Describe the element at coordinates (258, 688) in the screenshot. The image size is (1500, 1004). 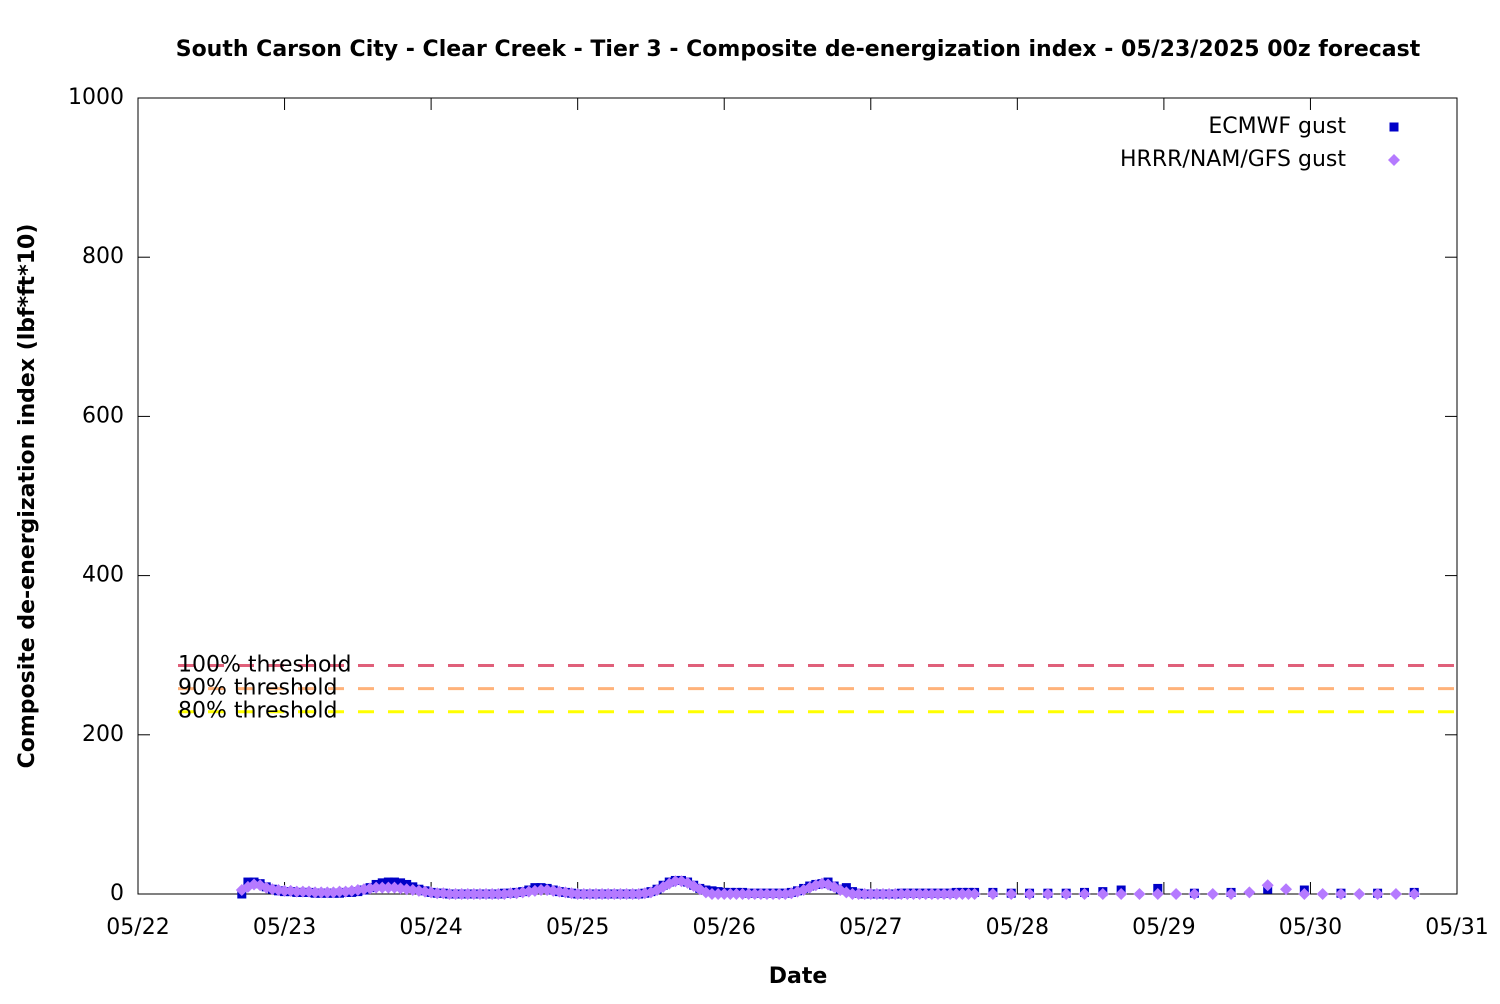
I see `threshold-label: 90% threshold` at that location.